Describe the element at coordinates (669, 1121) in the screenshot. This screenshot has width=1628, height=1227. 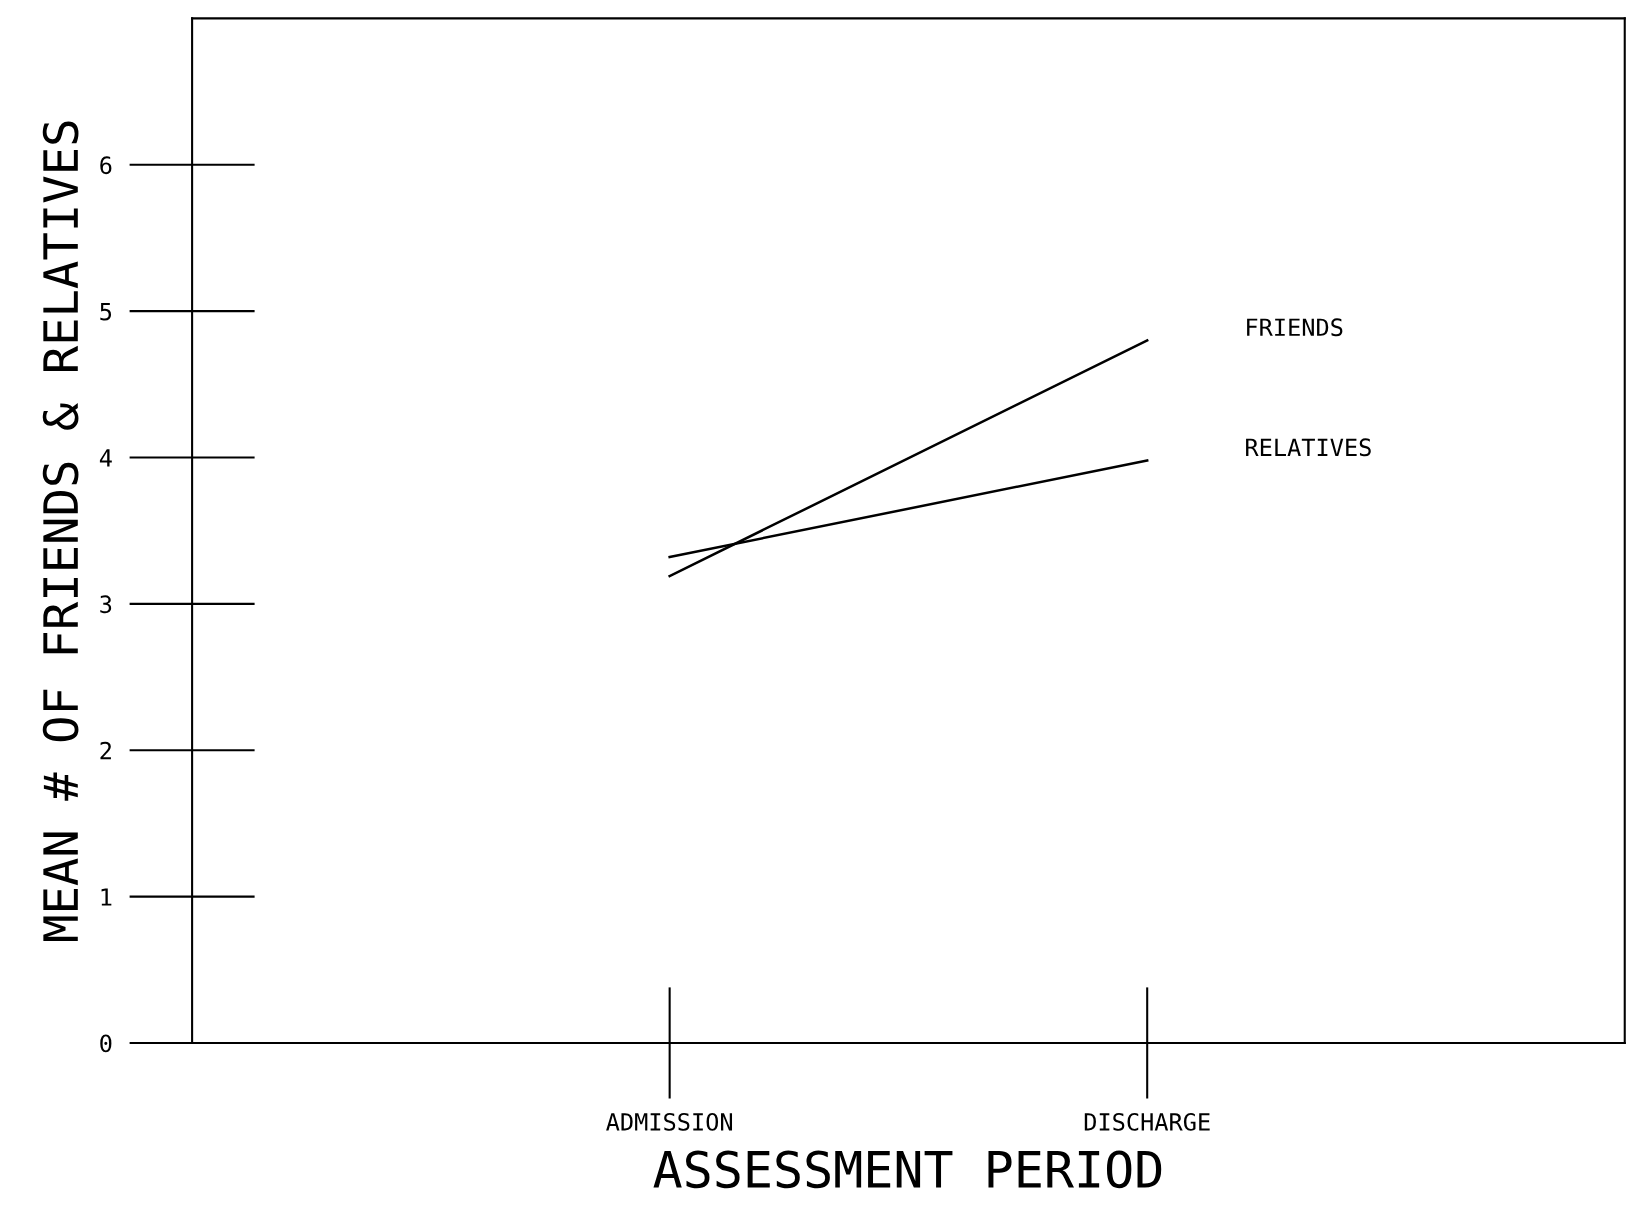
I see `x-tick-label: ADMISSION` at that location.